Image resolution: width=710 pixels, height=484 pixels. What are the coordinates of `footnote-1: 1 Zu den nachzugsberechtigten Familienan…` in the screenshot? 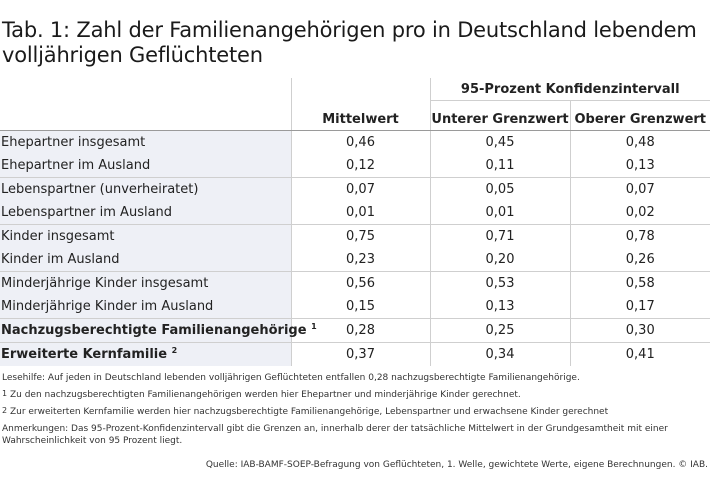 It's located at (355, 395).